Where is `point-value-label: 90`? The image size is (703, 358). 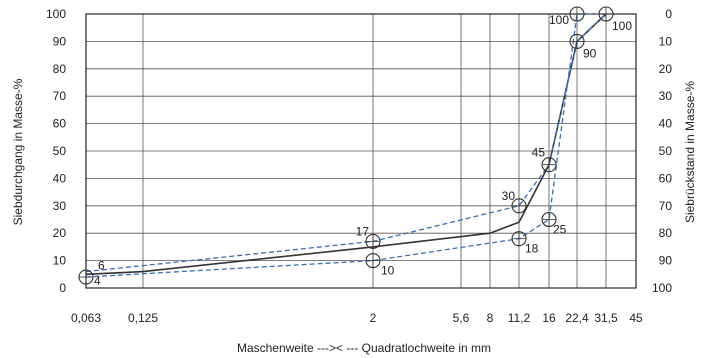
point-value-label: 90 is located at coordinates (590, 53).